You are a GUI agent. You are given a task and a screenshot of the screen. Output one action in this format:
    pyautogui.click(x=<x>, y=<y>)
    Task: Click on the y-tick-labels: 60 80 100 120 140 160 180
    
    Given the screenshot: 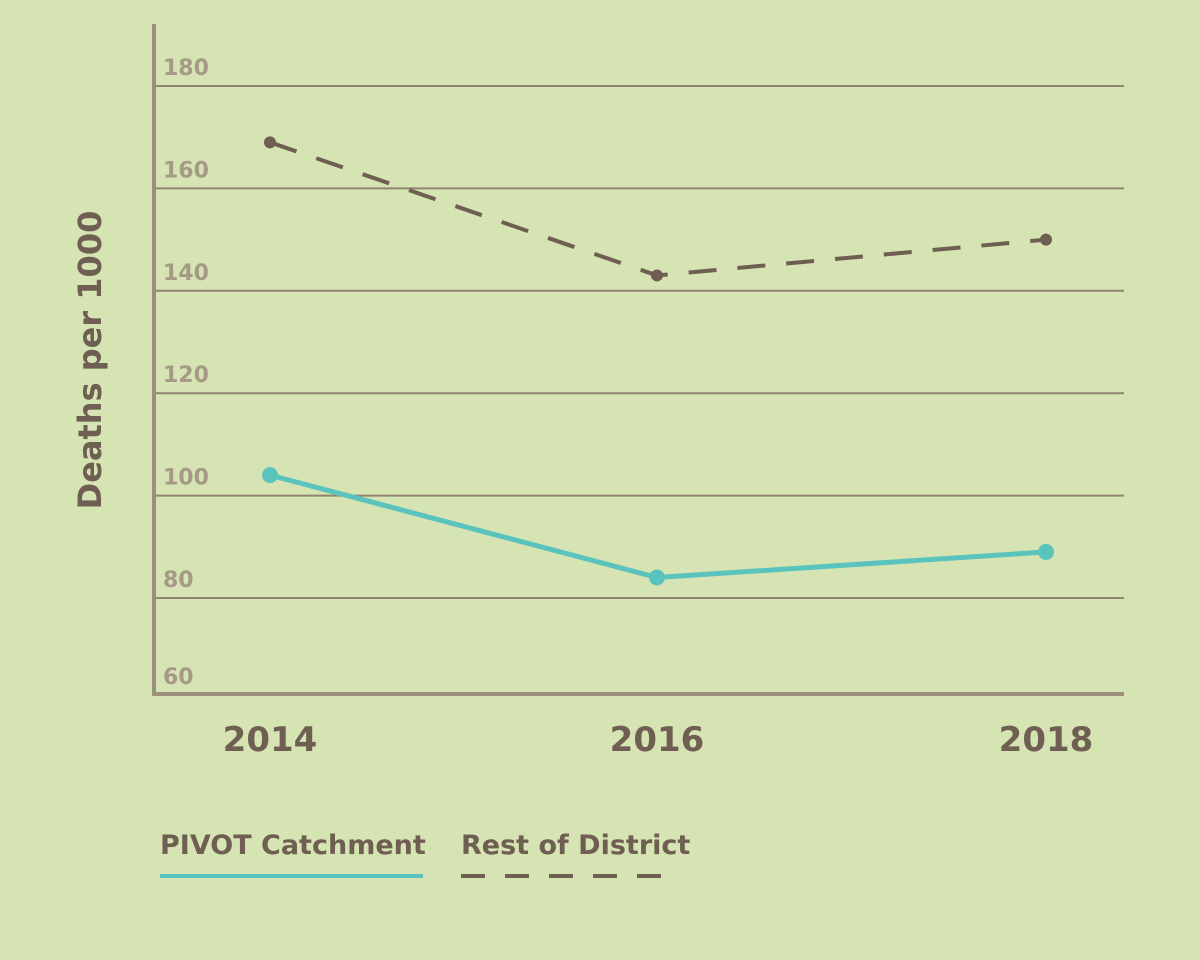 What is the action you would take?
    pyautogui.click(x=186, y=373)
    